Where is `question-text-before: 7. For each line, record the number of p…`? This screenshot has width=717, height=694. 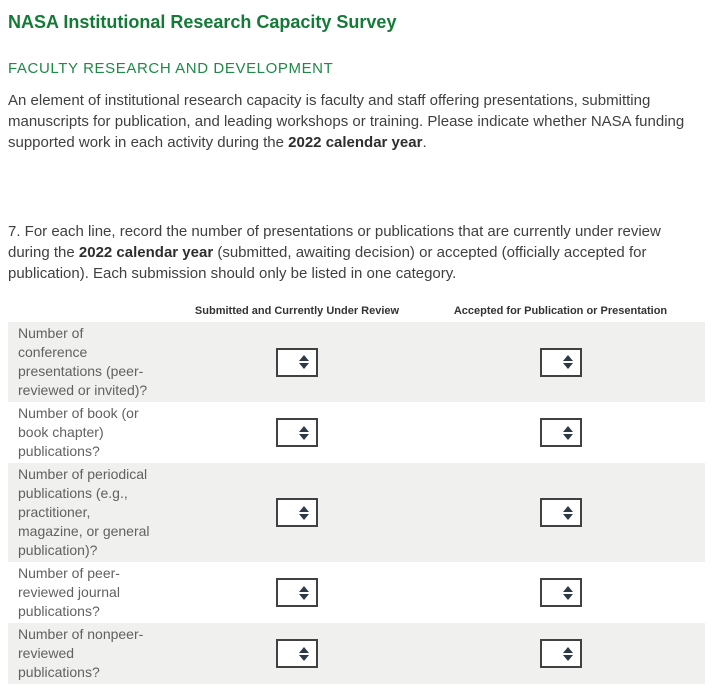
question-text-before: 7. For each line, record the number of p… is located at coordinates (334, 242).